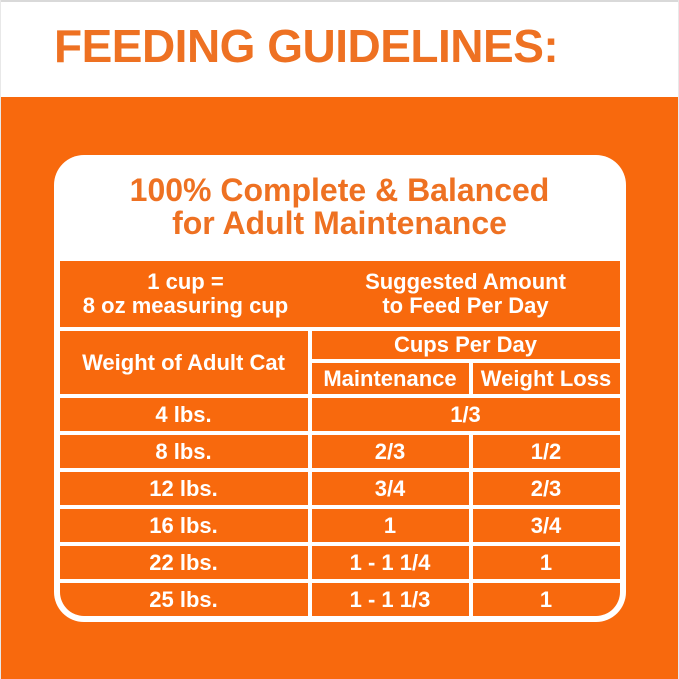 The height and width of the screenshot is (679, 679). What do you see at coordinates (183, 599) in the screenshot?
I see `weight-cell: 25 lbs.` at bounding box center [183, 599].